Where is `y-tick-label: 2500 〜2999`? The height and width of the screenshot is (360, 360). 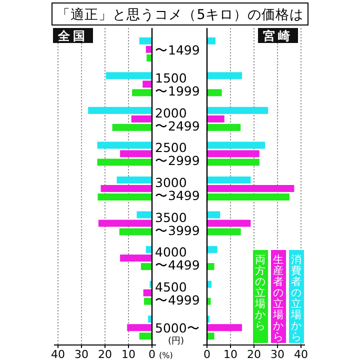
y-tick-label: 2500 〜2999 is located at coordinates (177, 154).